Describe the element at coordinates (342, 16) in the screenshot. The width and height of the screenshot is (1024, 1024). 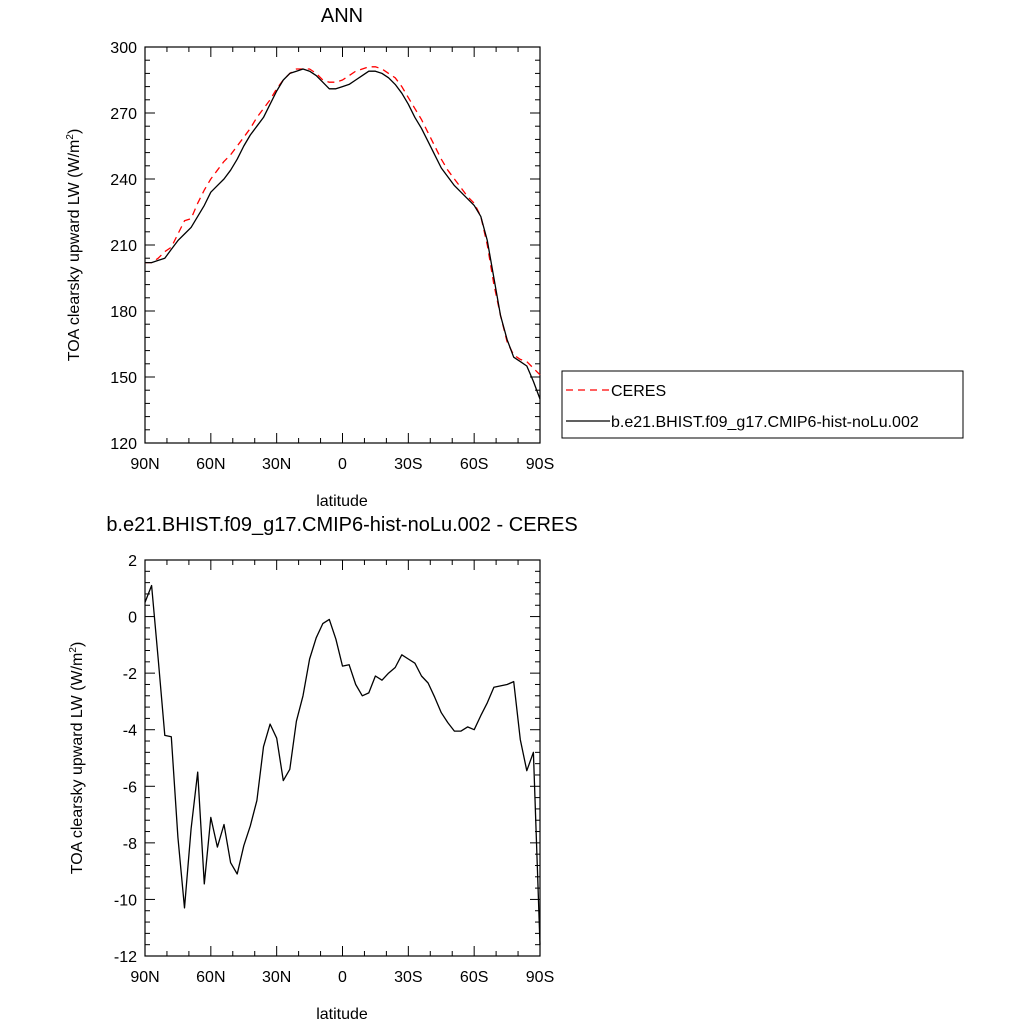
I see `top-panel-title: ANN` at that location.